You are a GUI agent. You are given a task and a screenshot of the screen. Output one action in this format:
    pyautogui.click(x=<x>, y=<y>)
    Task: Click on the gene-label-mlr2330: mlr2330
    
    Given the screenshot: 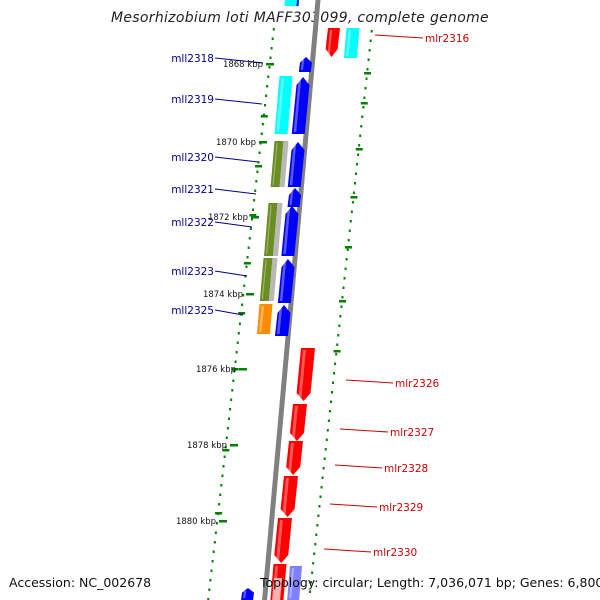 What is the action you would take?
    pyautogui.click(x=395, y=553)
    